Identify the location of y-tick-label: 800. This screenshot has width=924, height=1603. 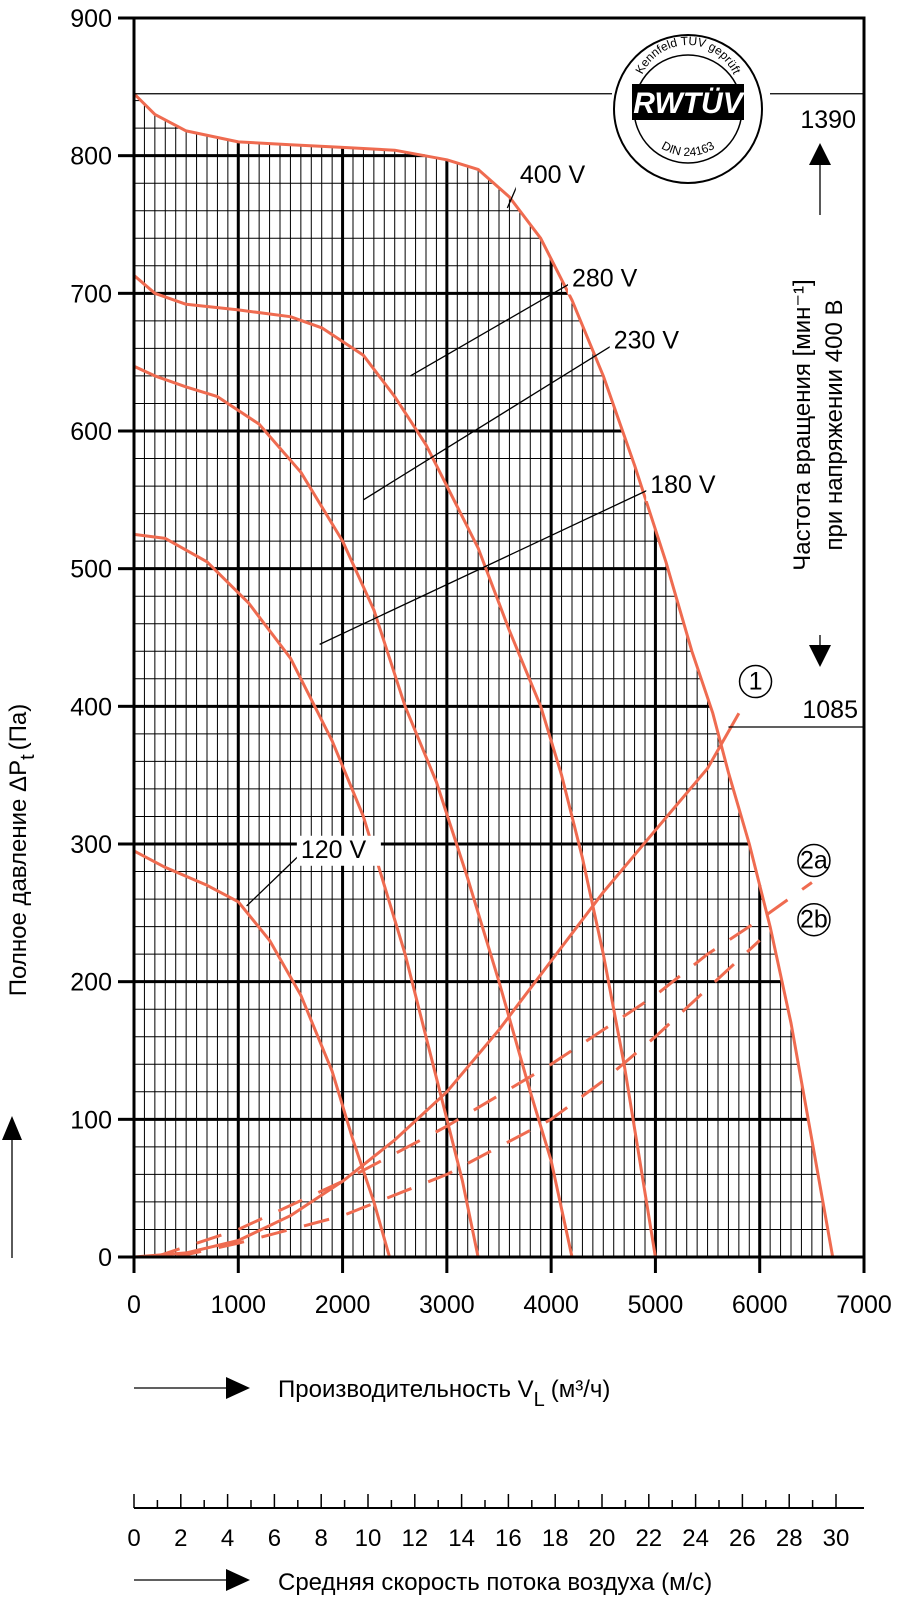
(91, 157).